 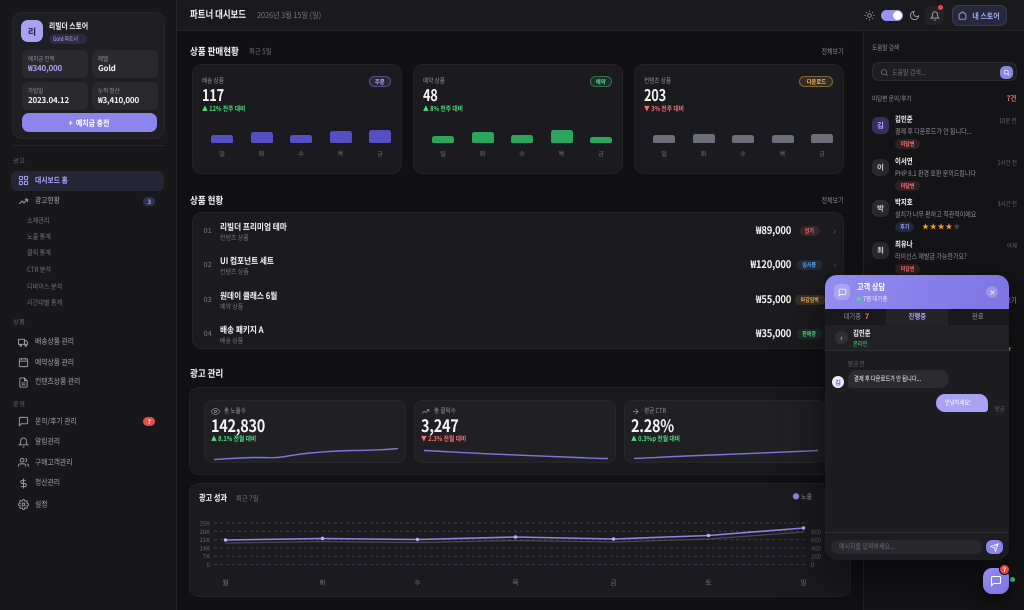 What do you see at coordinates (204, 523) in the screenshot?
I see `svg-text: 35K` at bounding box center [204, 523].